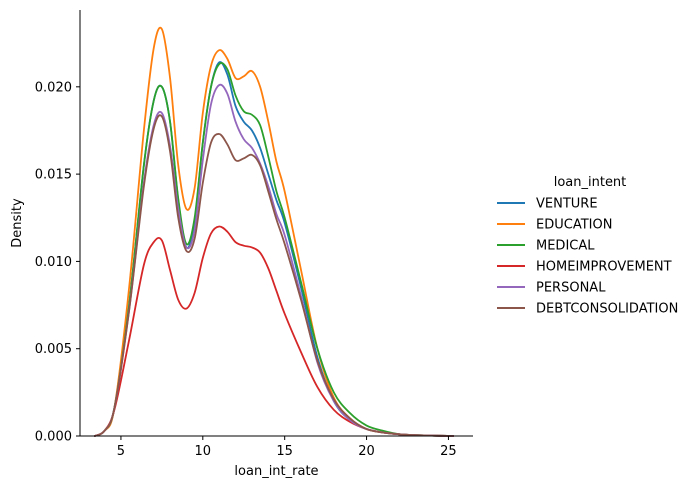  Describe the element at coordinates (366, 451) in the screenshot. I see `x-tick-label: 20` at that location.